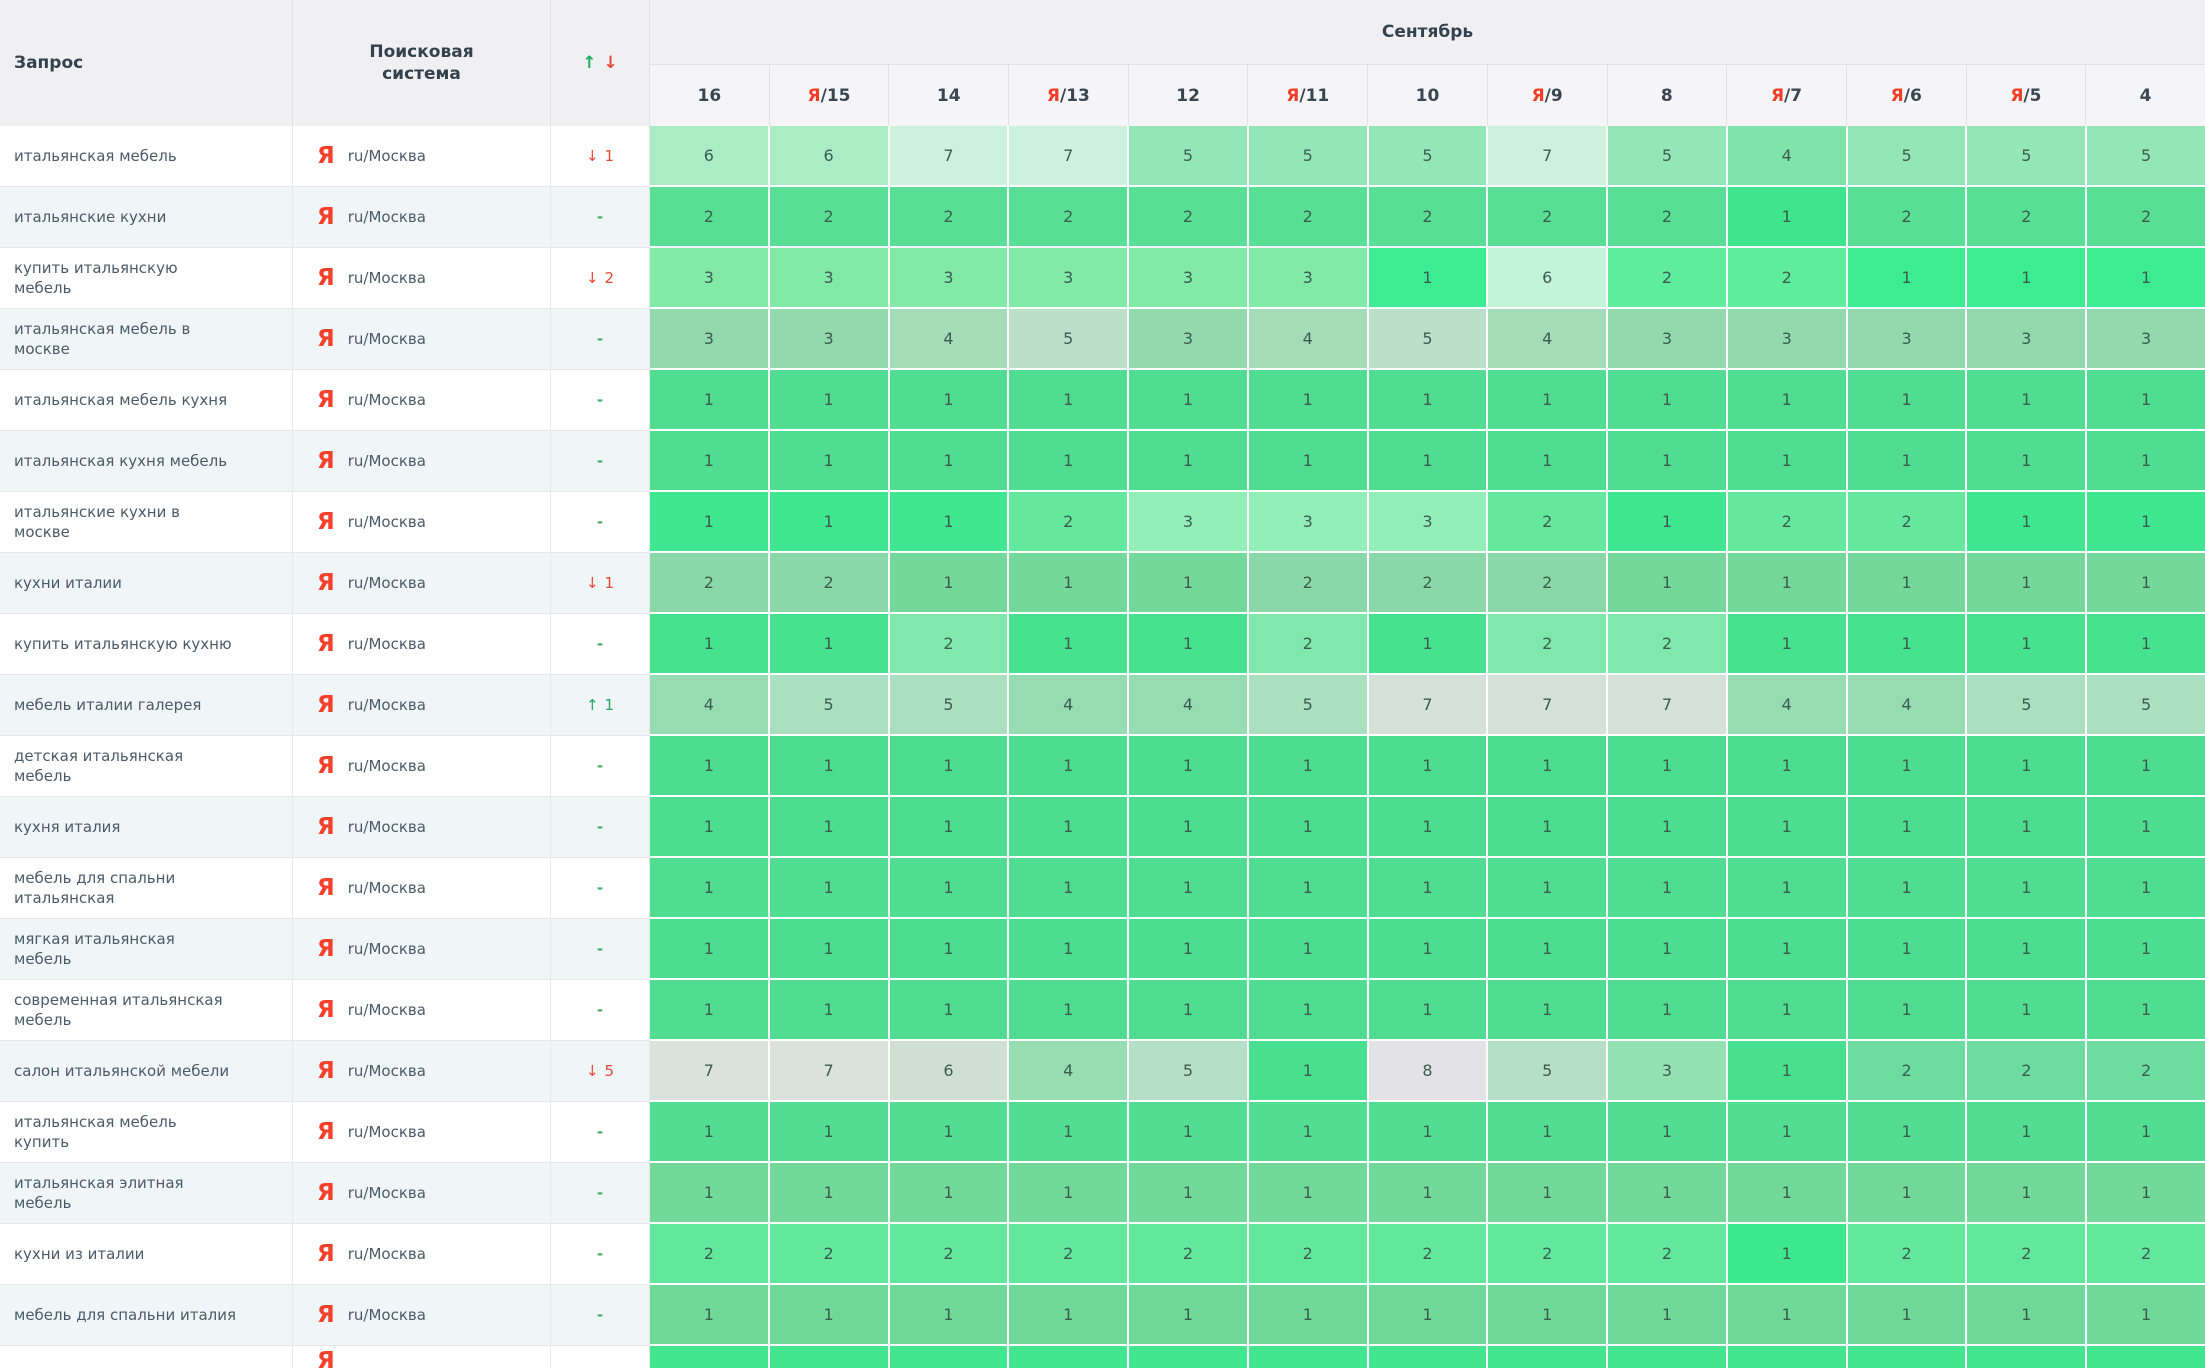 Image resolution: width=2205 pixels, height=1368 pixels. What do you see at coordinates (1548, 95) in the screenshot?
I see `date-column-header: Я/9` at bounding box center [1548, 95].